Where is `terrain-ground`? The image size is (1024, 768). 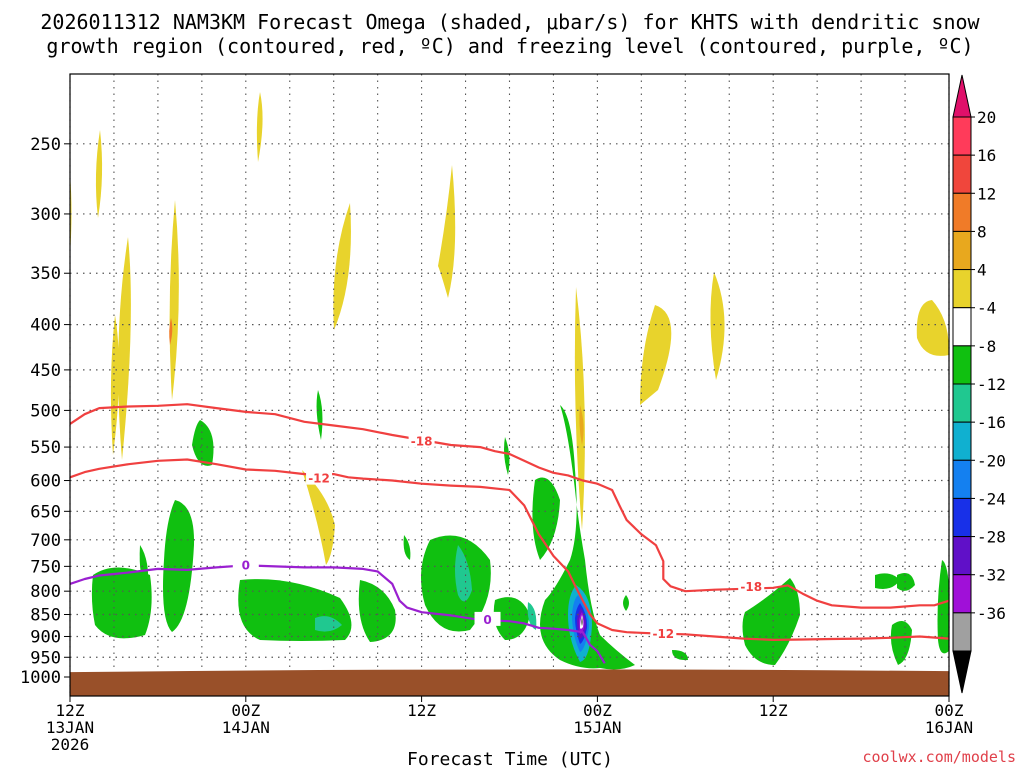 terrain-ground is located at coordinates (509, 682).